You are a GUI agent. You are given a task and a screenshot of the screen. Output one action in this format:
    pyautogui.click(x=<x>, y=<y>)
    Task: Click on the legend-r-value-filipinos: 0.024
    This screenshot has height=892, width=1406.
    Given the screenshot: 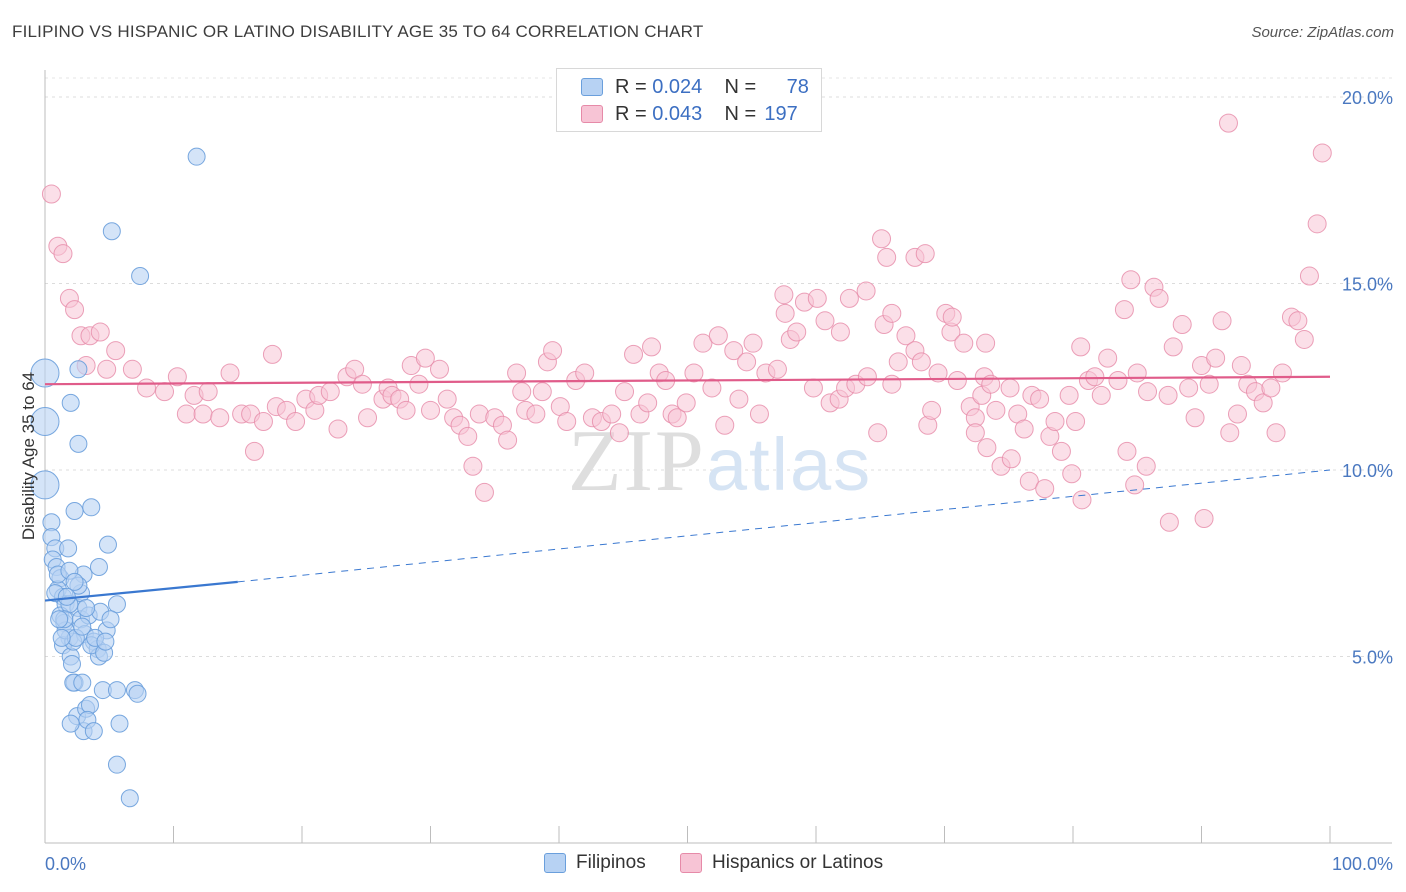 What is the action you would take?
    pyautogui.click(x=677, y=86)
    